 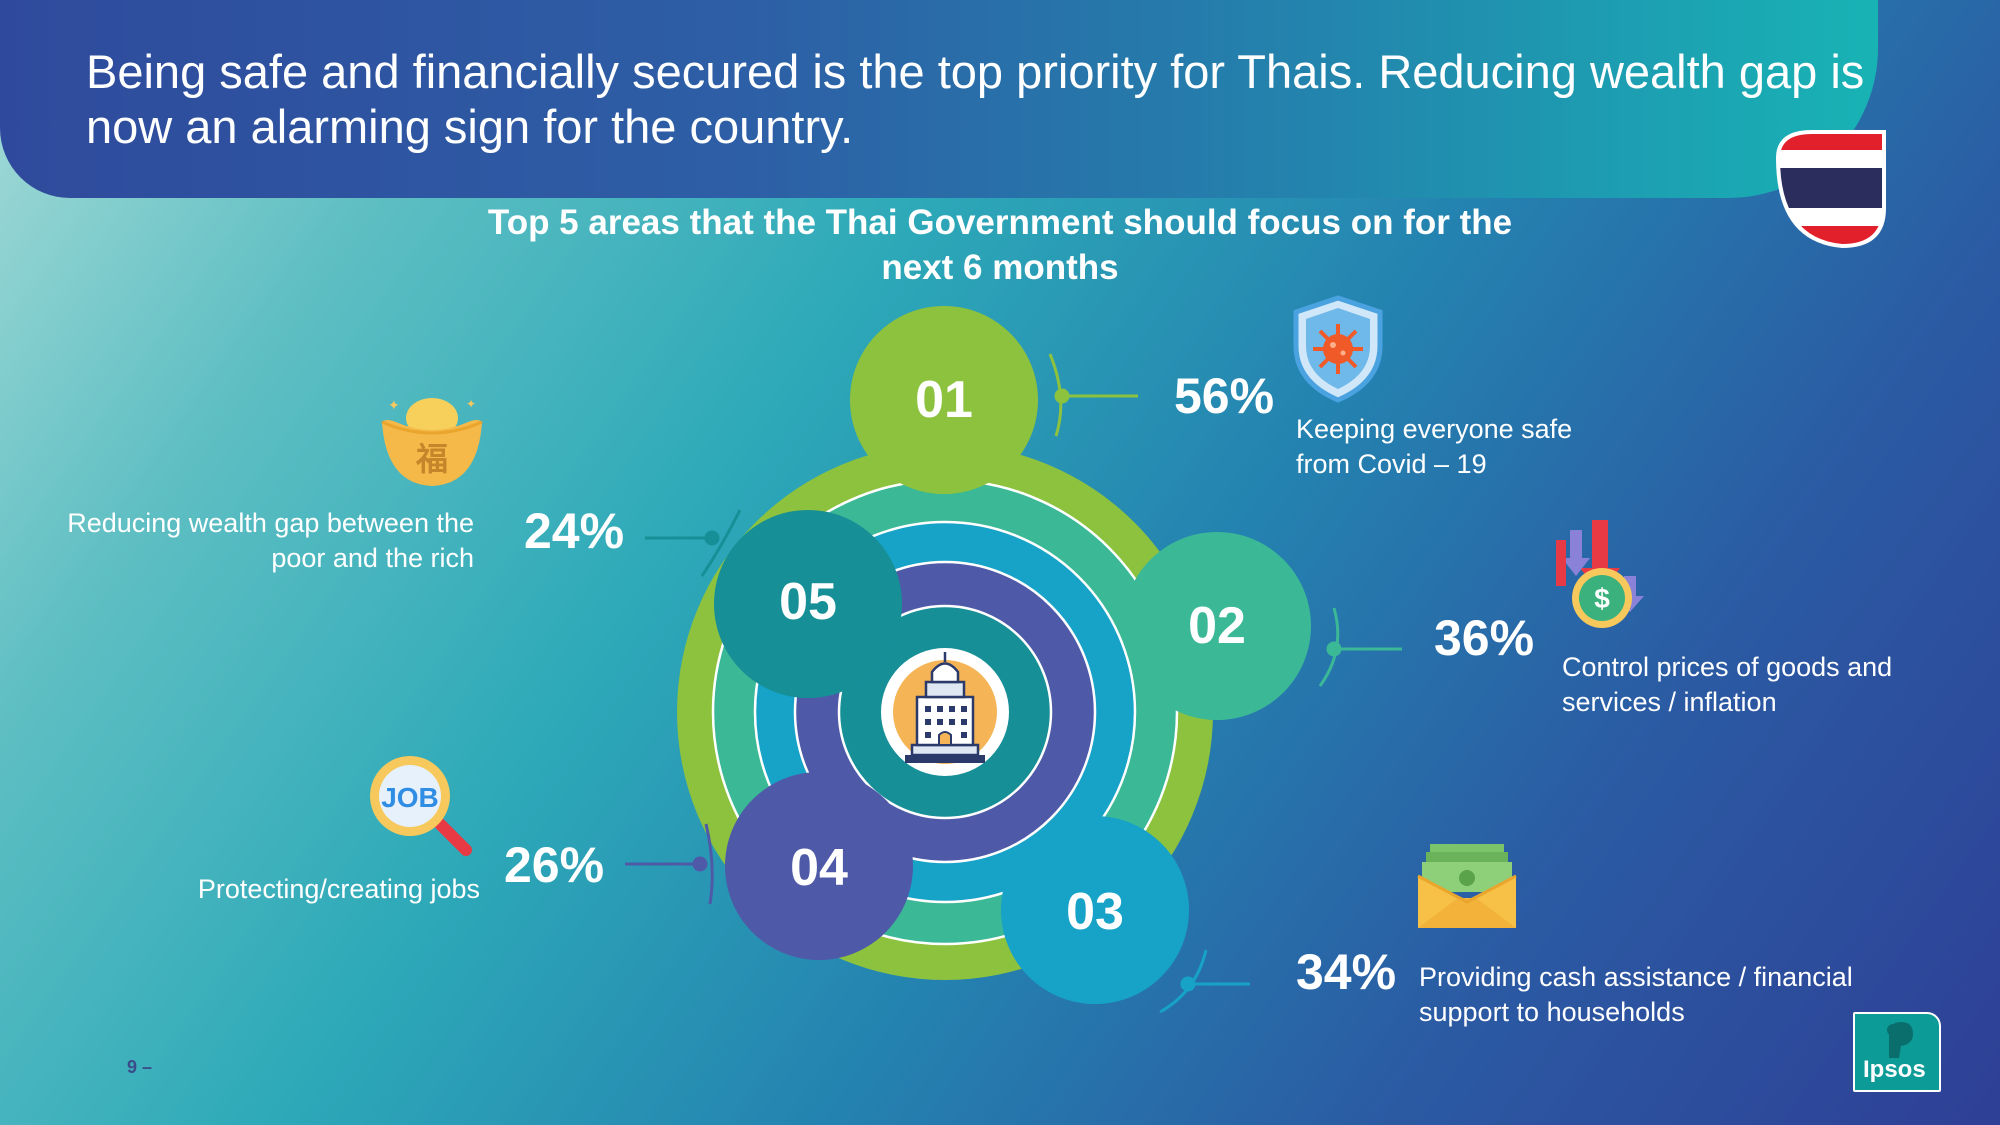 I want to click on government-building-icon, so click(x=945, y=708).